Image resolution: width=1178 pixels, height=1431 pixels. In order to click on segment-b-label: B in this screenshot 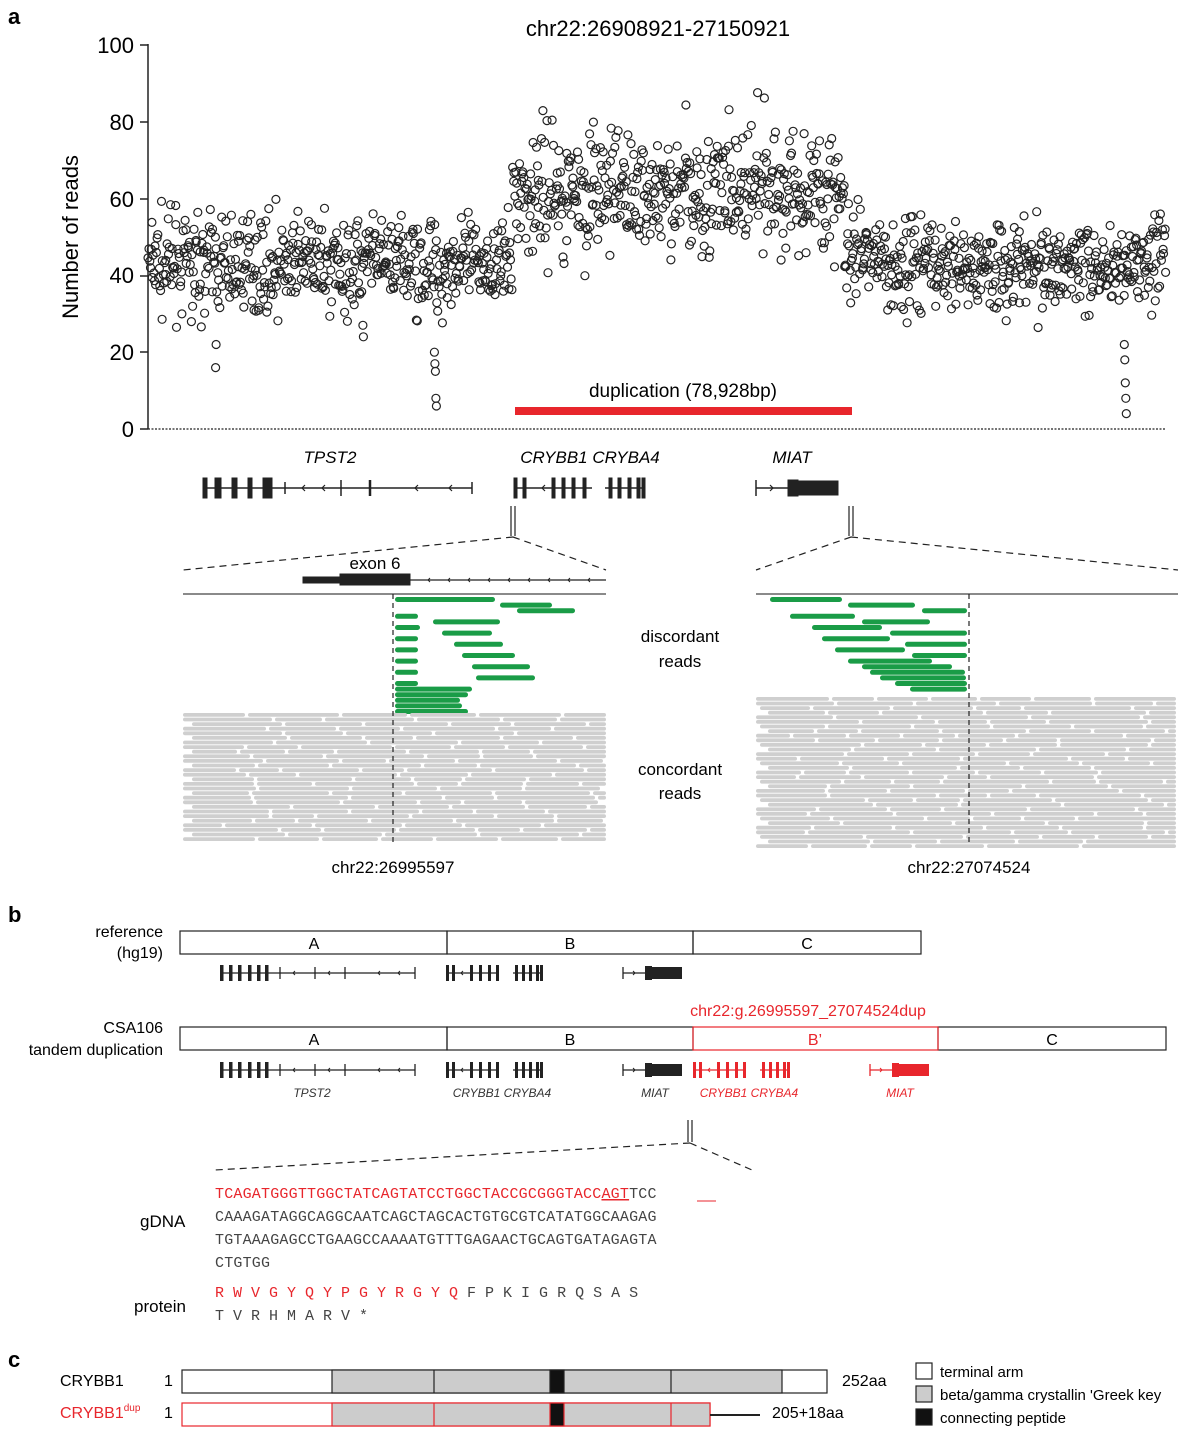, I will do `click(570, 944)`.